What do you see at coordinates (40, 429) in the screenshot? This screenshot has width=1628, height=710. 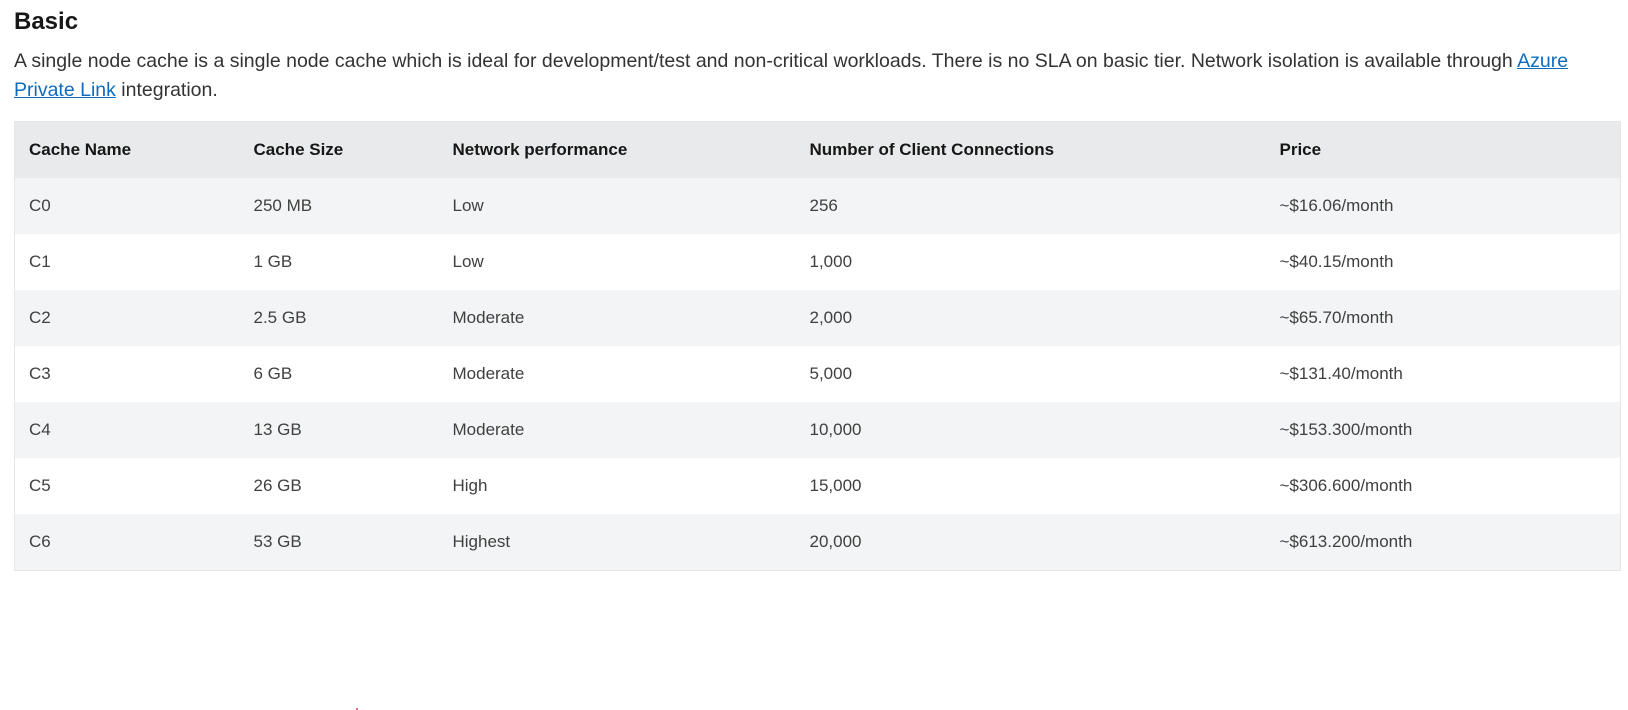 I see `cell-cache-name: C4` at bounding box center [40, 429].